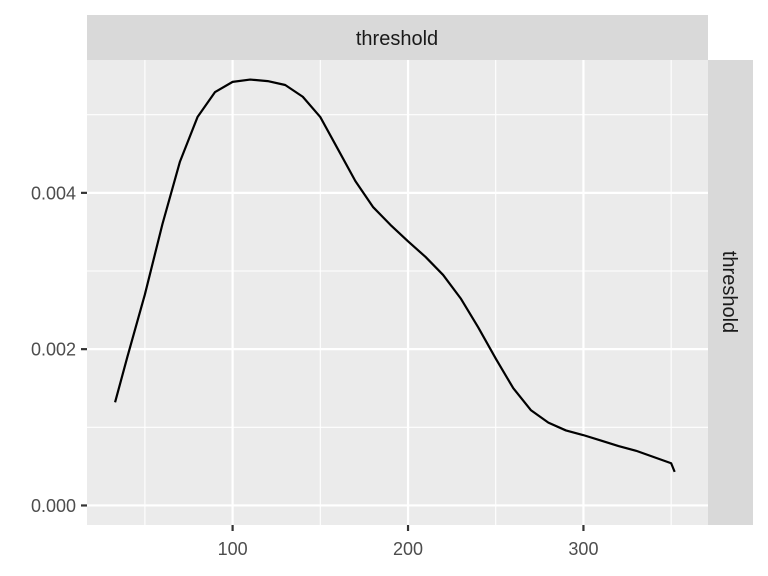  What do you see at coordinates (53, 350) in the screenshot?
I see `y-tick-label: 0.002` at bounding box center [53, 350].